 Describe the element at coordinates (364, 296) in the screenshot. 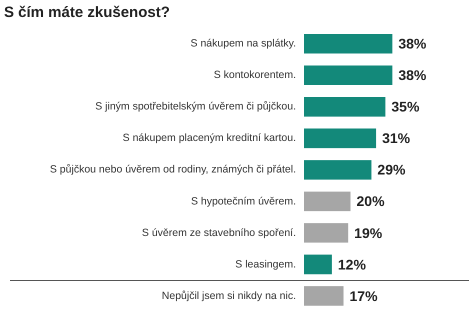

I see `data-label: 17%` at that location.